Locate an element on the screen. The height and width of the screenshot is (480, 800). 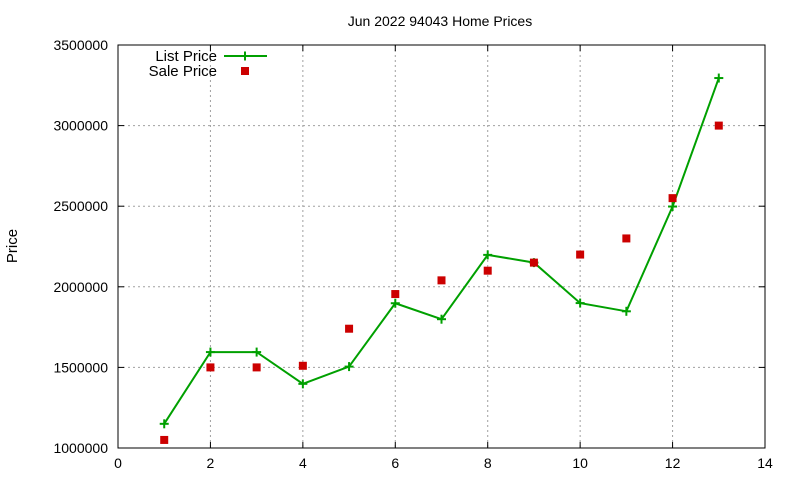
y-tick-label: 3000000 is located at coordinates (80, 126).